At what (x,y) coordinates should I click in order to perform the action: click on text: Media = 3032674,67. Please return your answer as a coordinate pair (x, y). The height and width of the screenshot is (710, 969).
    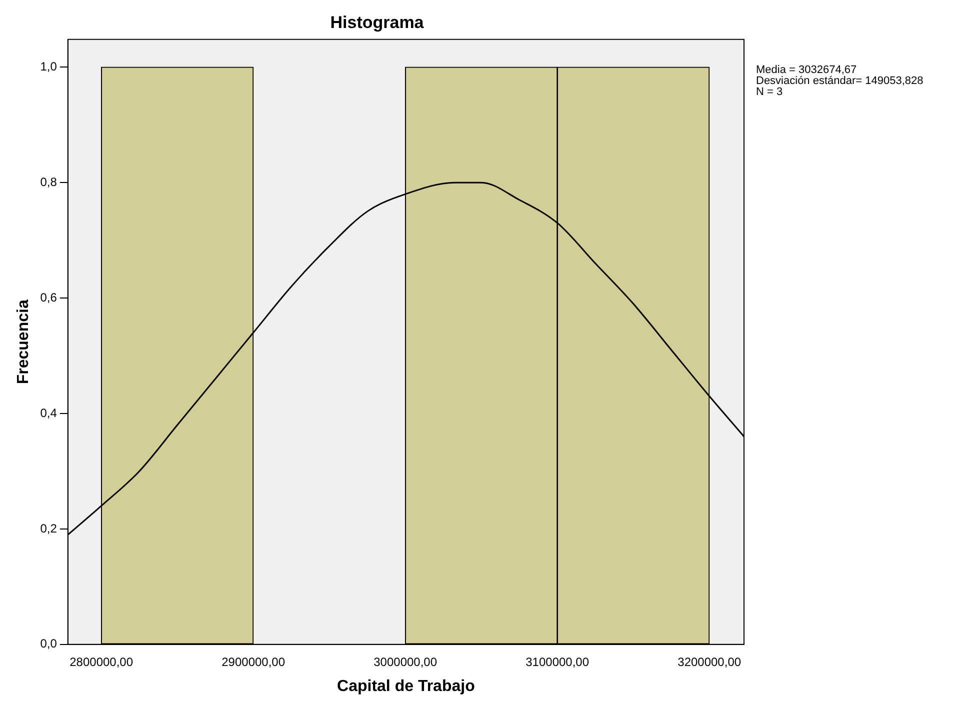
    Looking at the image, I should click on (806, 70).